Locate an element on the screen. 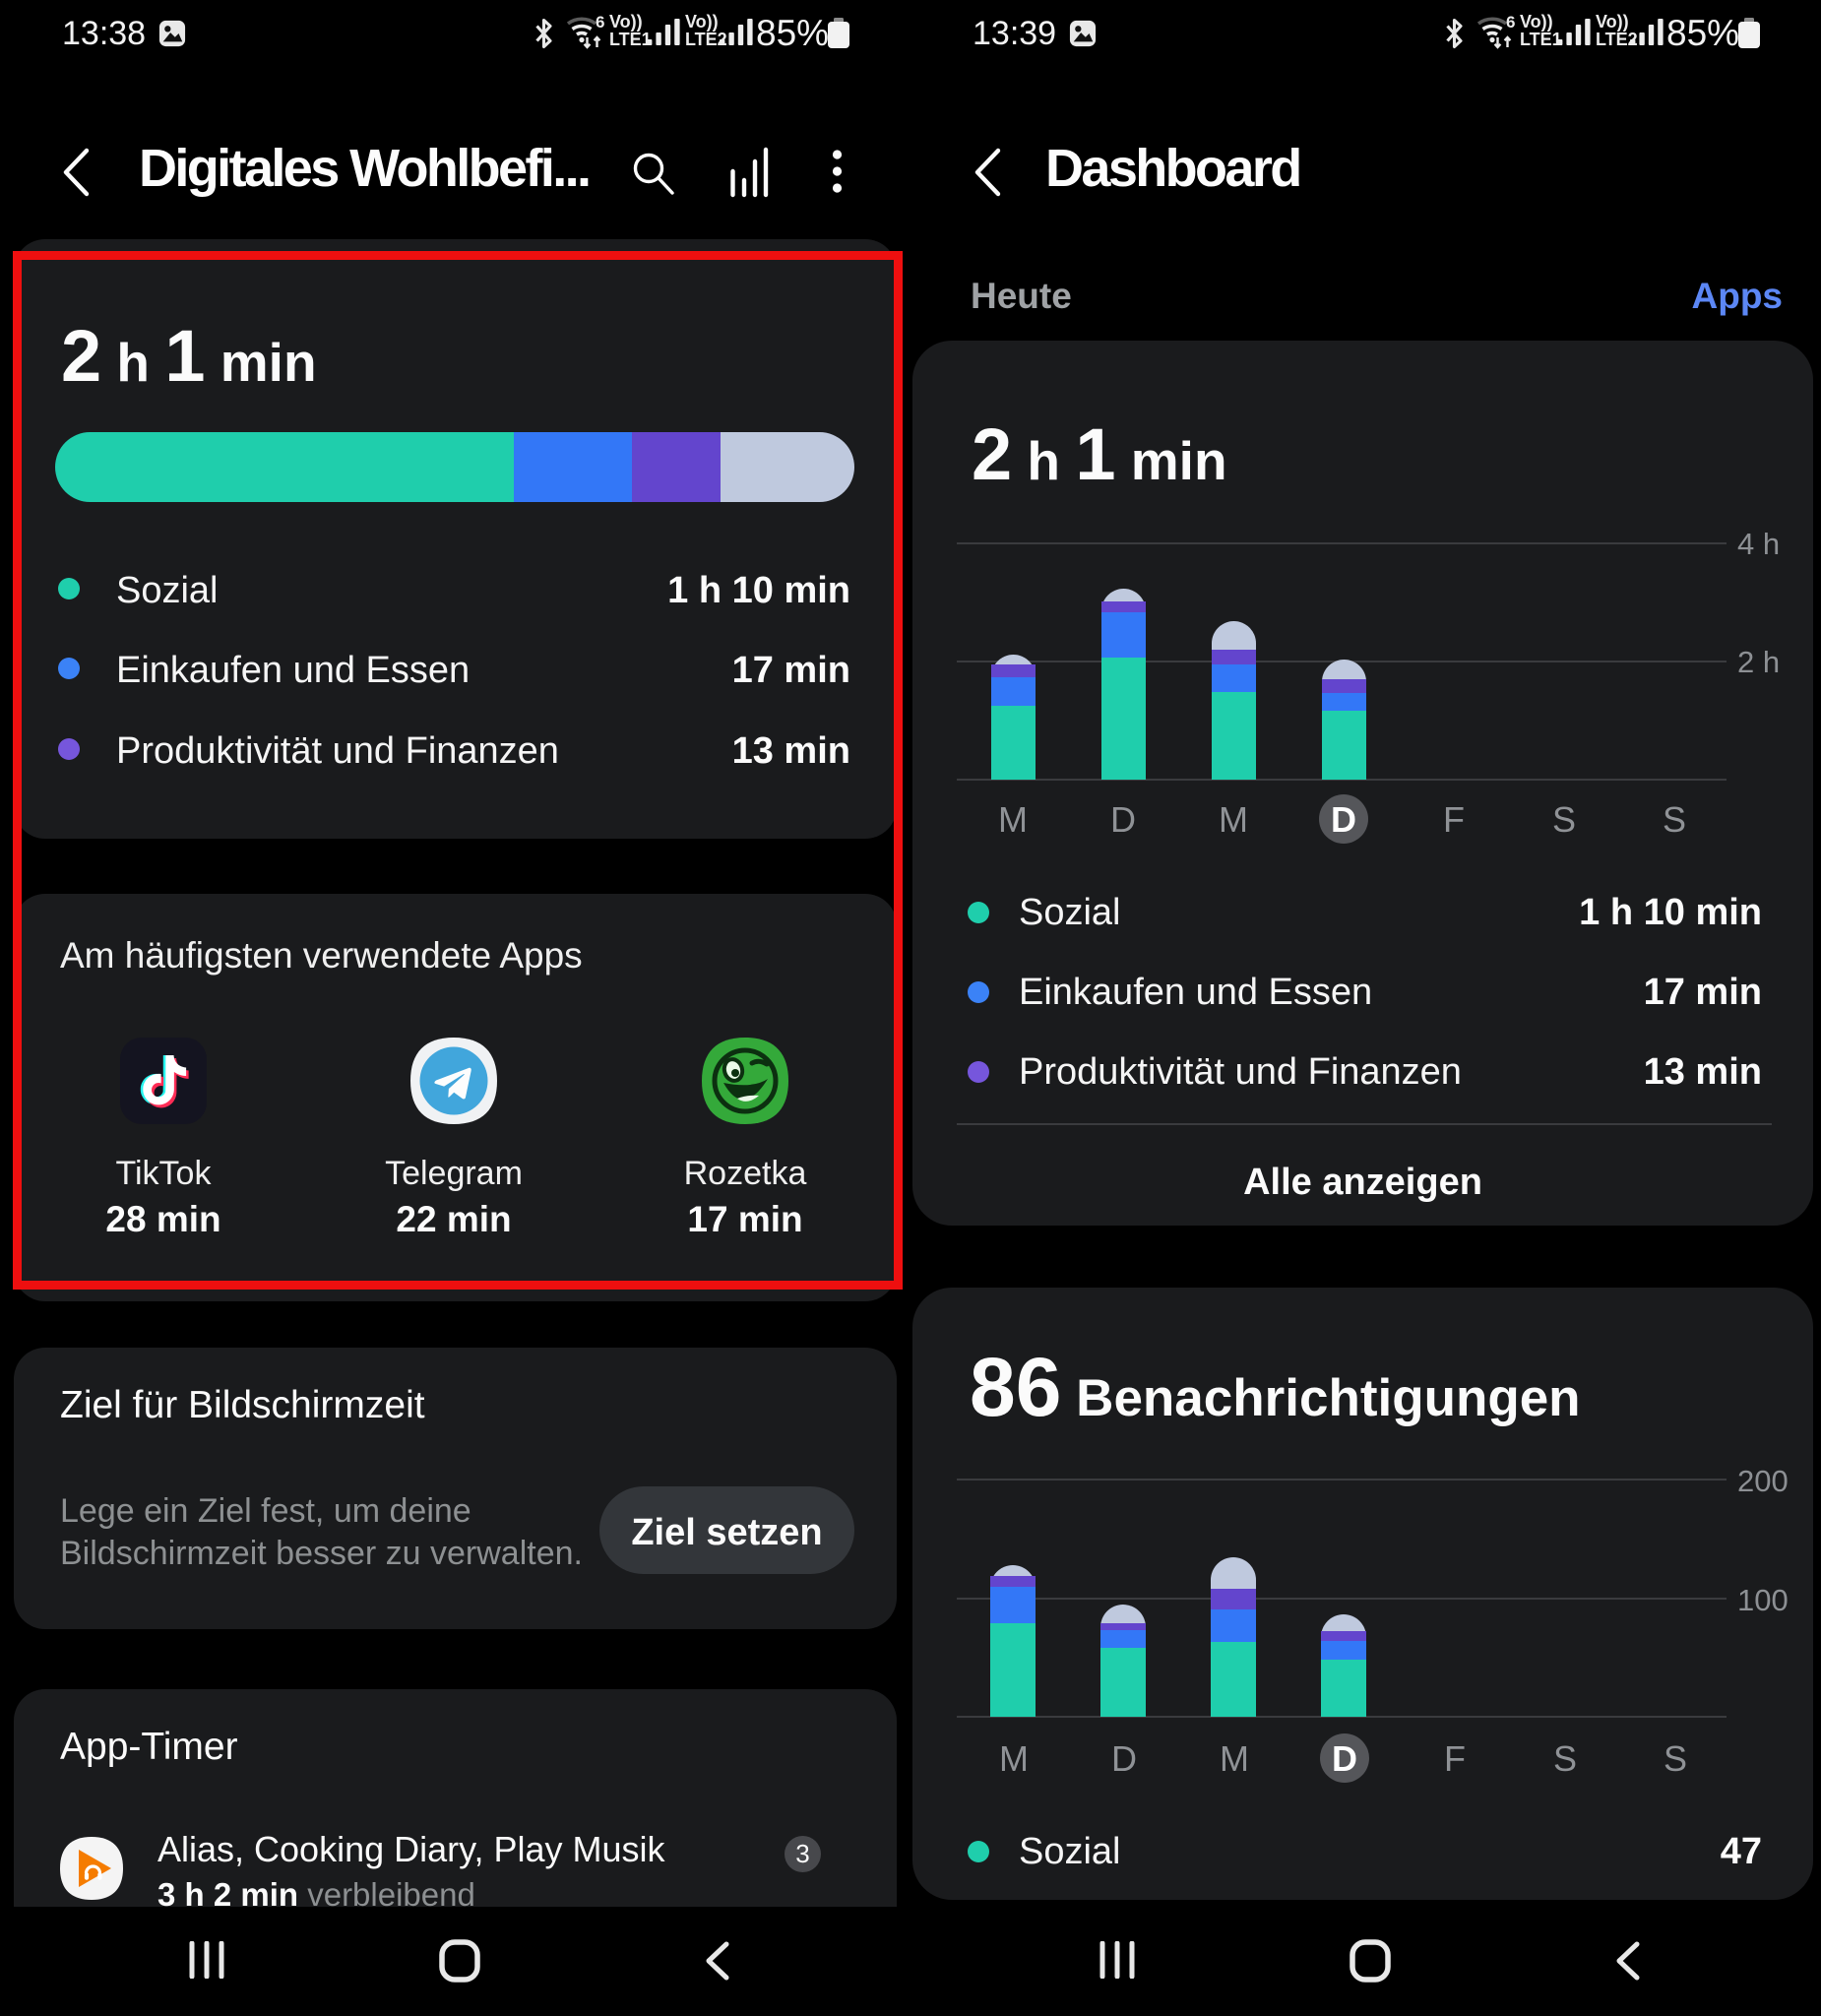 The image size is (1821, 2016). svg-text: 4 h is located at coordinates (1759, 544).